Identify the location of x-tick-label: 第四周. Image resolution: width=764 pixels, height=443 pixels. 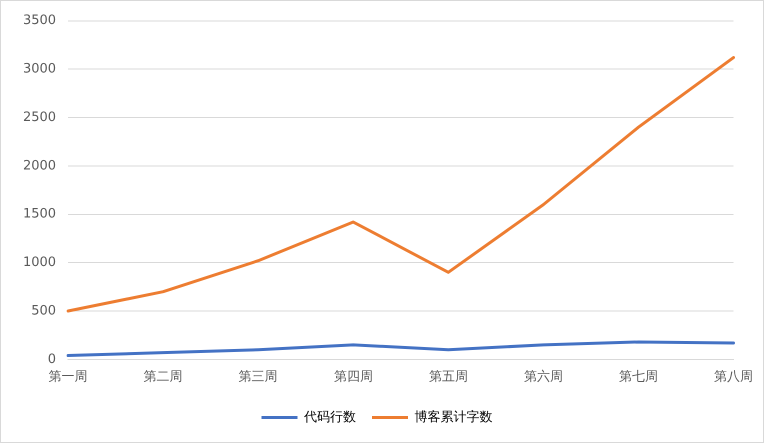
(353, 377).